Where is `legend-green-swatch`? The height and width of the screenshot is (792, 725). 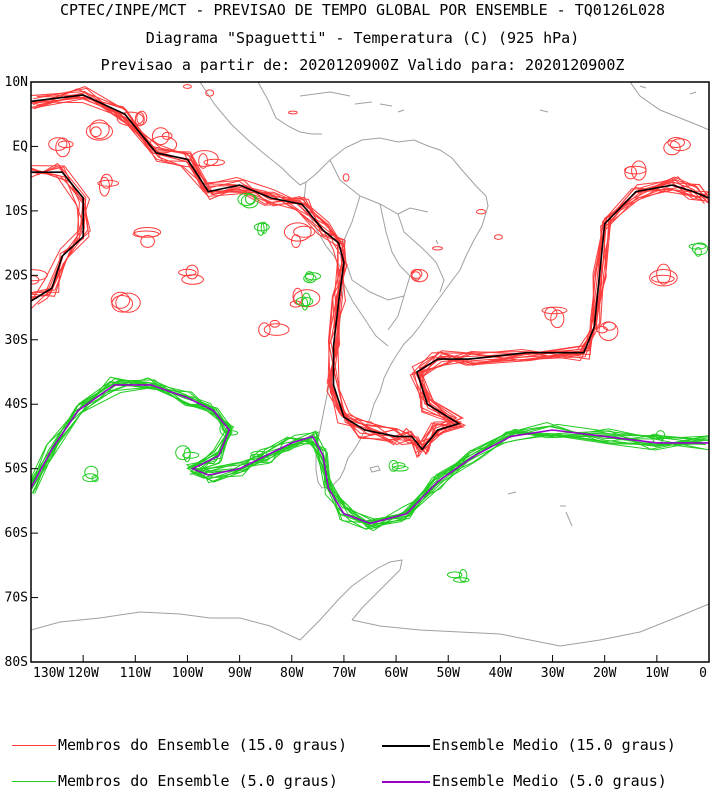
legend-green-swatch is located at coordinates (34, 781).